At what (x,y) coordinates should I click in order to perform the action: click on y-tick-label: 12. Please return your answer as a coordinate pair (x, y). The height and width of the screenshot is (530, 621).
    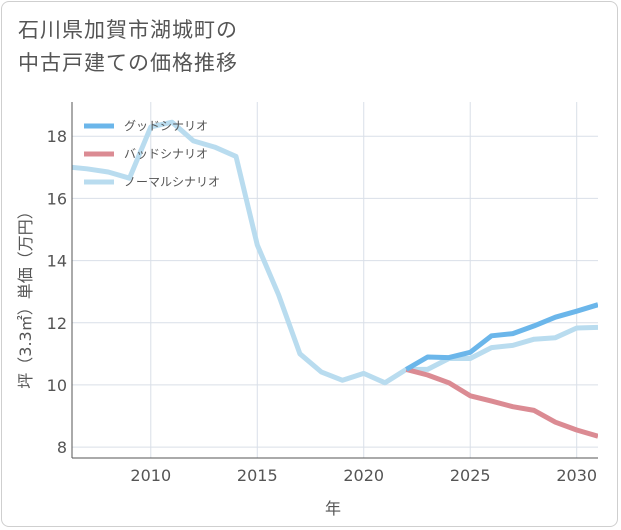
    Looking at the image, I should click on (57, 323).